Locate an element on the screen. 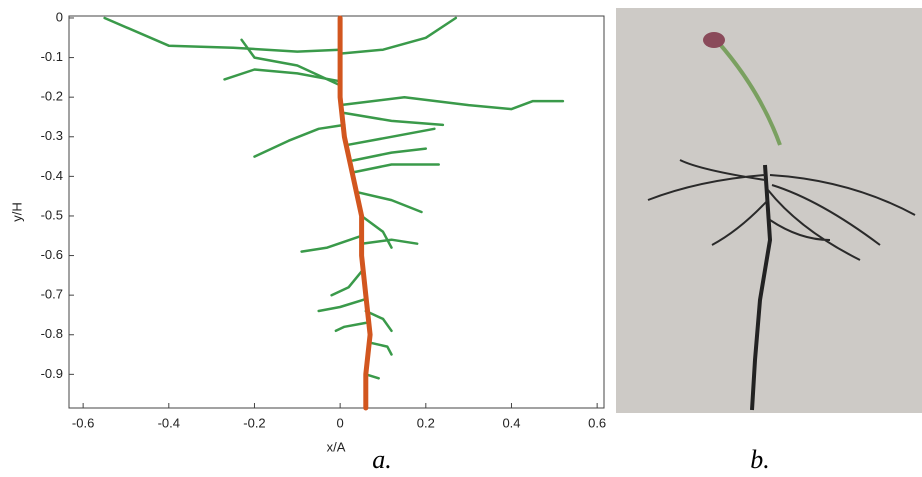 The image size is (922, 477). y-tick-label: -0.1 is located at coordinates (52, 56).